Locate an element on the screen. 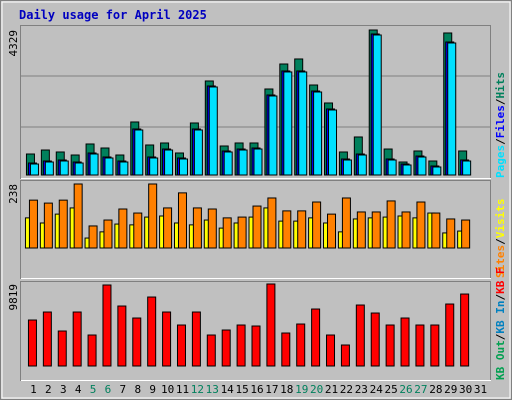 Image resolution: width=512 pixels, height=400 pixels. x-tick-label: 10 is located at coordinates (167, 389).